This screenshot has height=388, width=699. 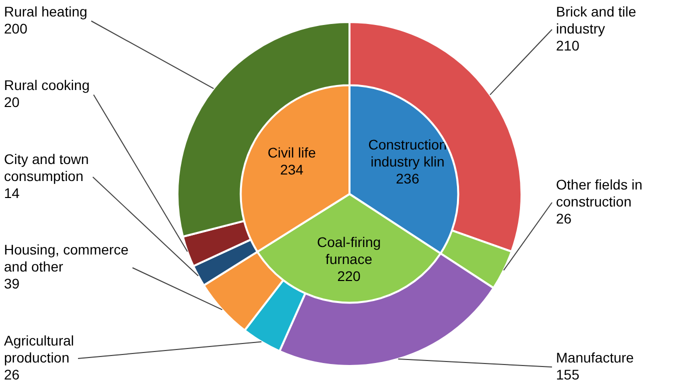 What do you see at coordinates (596, 19) in the screenshot?
I see `slice-label: Brick and tile industry` at bounding box center [596, 19].